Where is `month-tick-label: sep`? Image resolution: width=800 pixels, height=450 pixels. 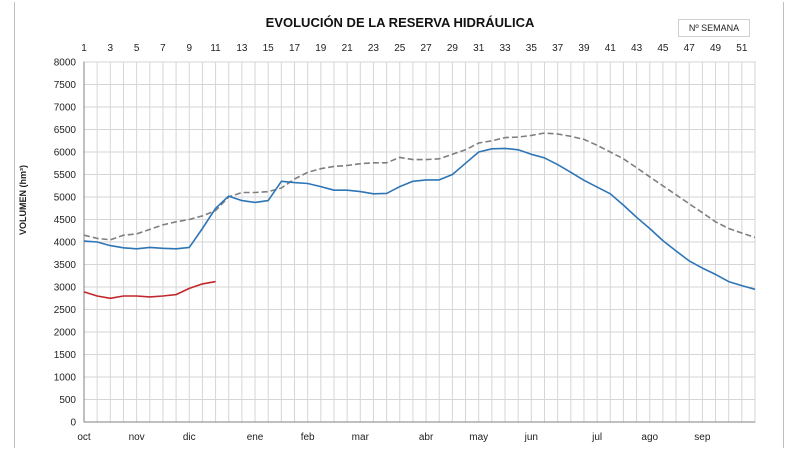
month-tick-label: sep is located at coordinates (702, 437).